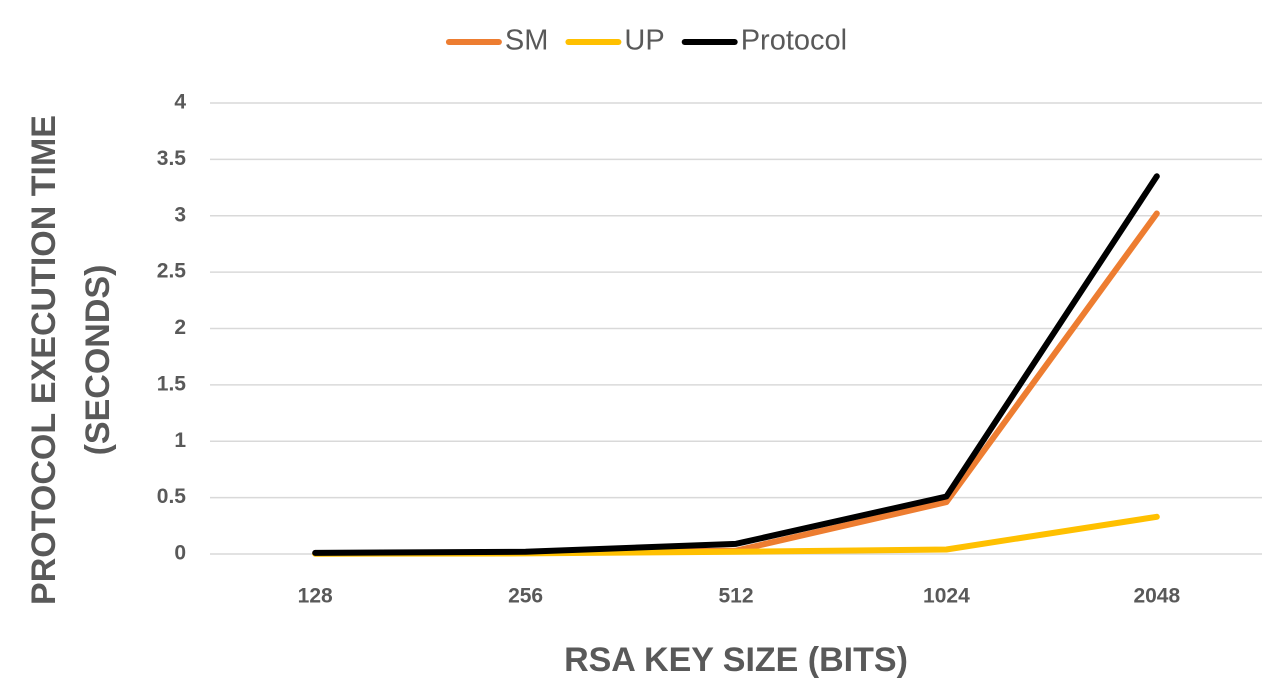 This screenshot has width=1288, height=698. I want to click on y-tick-label: 3.5, so click(172, 158).